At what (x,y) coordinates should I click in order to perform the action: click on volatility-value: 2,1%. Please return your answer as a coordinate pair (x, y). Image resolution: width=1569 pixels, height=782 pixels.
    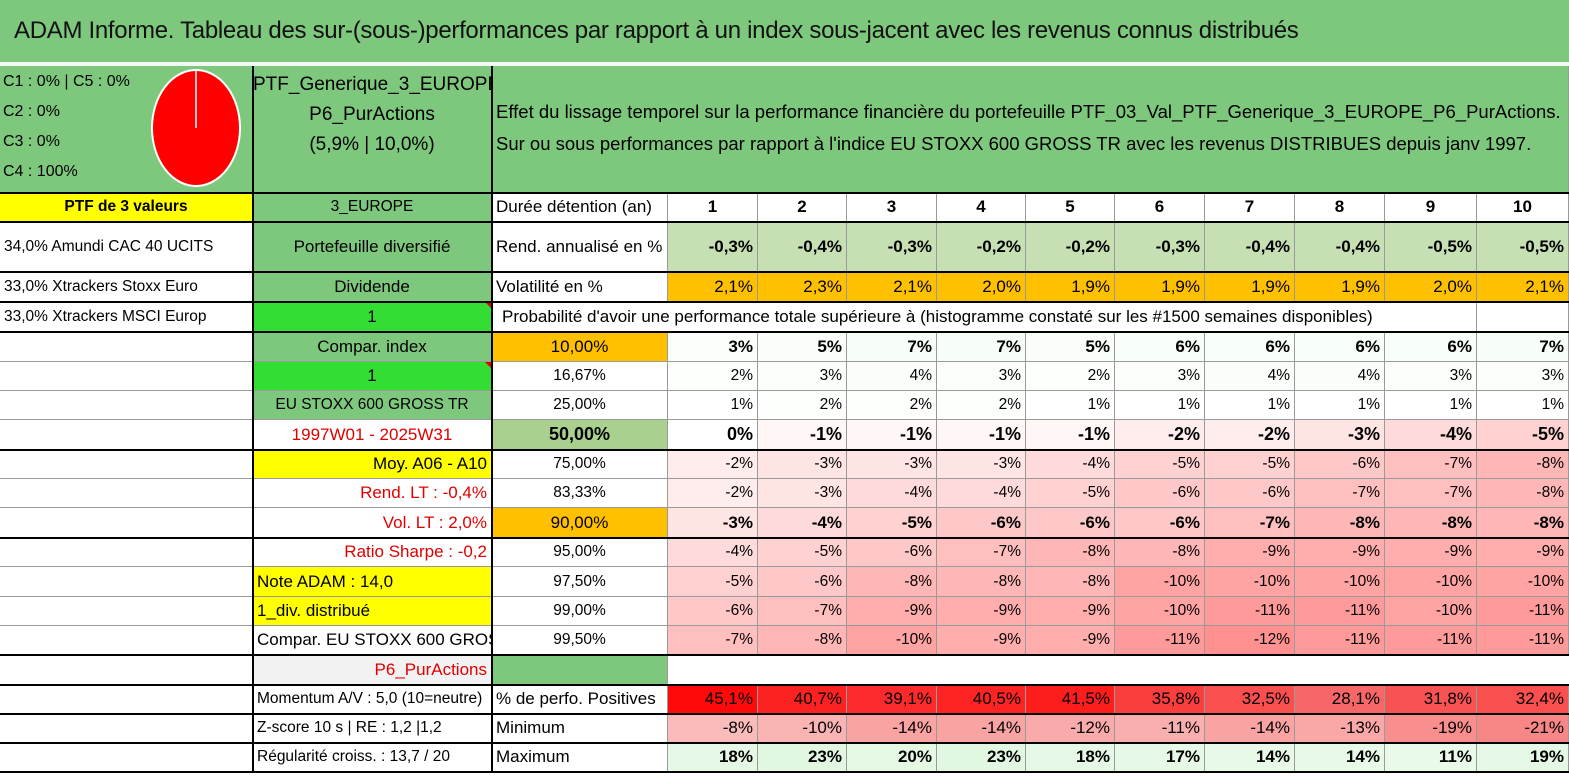
    Looking at the image, I should click on (713, 287).